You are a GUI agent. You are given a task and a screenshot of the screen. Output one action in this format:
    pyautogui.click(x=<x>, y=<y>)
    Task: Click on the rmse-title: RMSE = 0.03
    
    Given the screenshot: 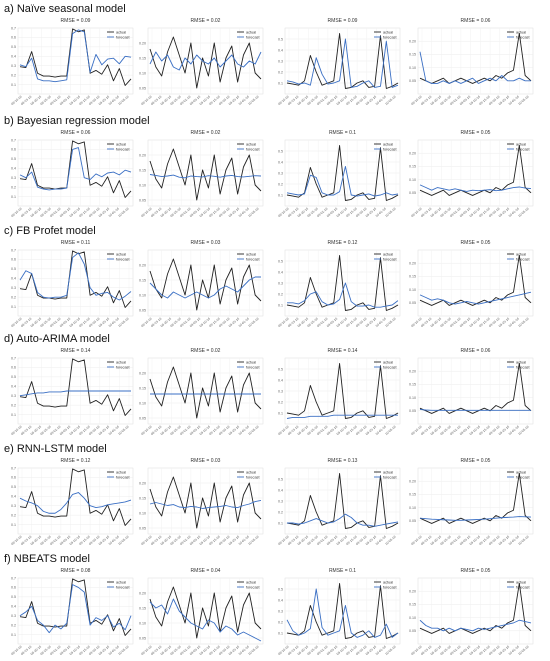 What is the action you would take?
    pyautogui.click(x=206, y=461)
    